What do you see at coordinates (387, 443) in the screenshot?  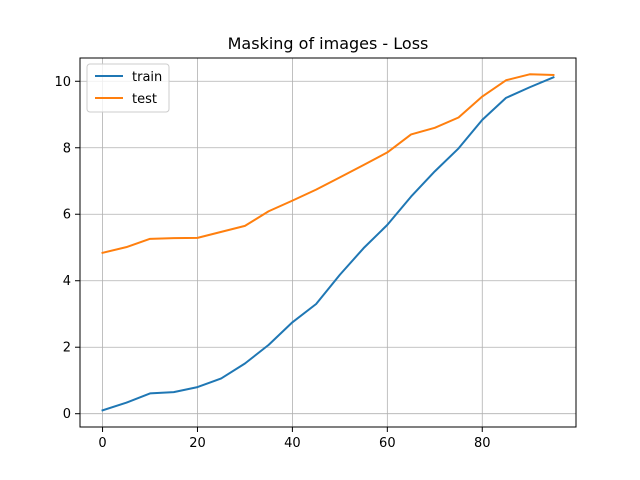 I see `x-tick-label: 60` at bounding box center [387, 443].